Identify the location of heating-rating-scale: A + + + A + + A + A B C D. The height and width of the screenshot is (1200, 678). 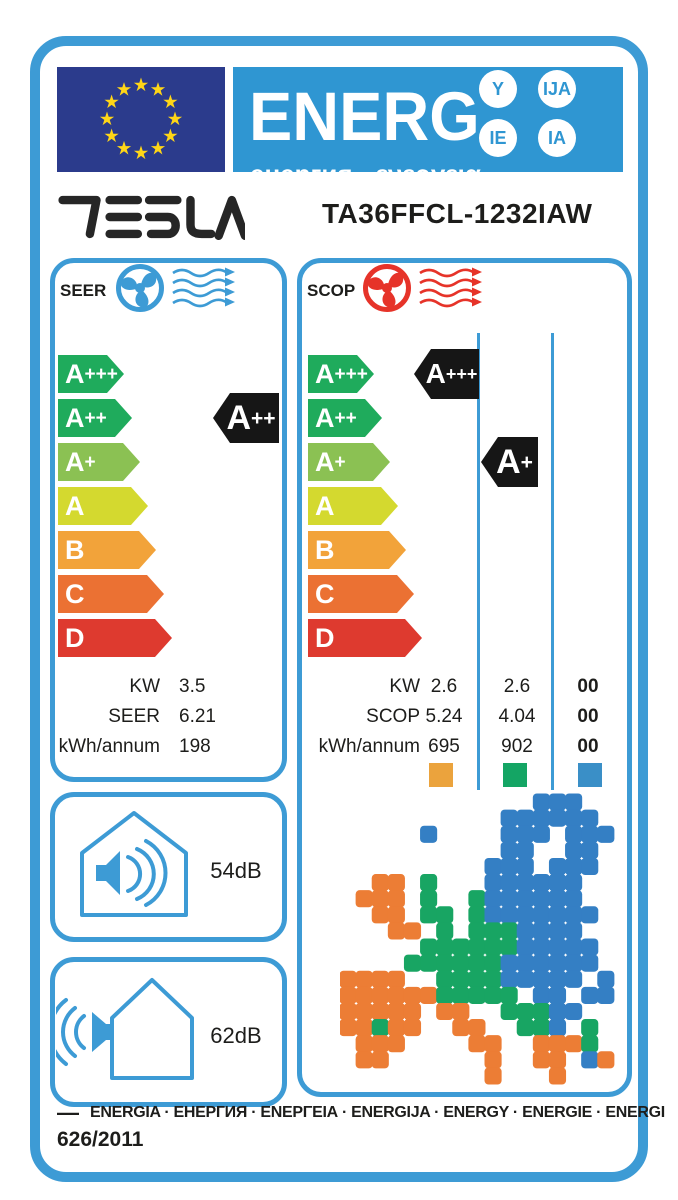
(365, 509).